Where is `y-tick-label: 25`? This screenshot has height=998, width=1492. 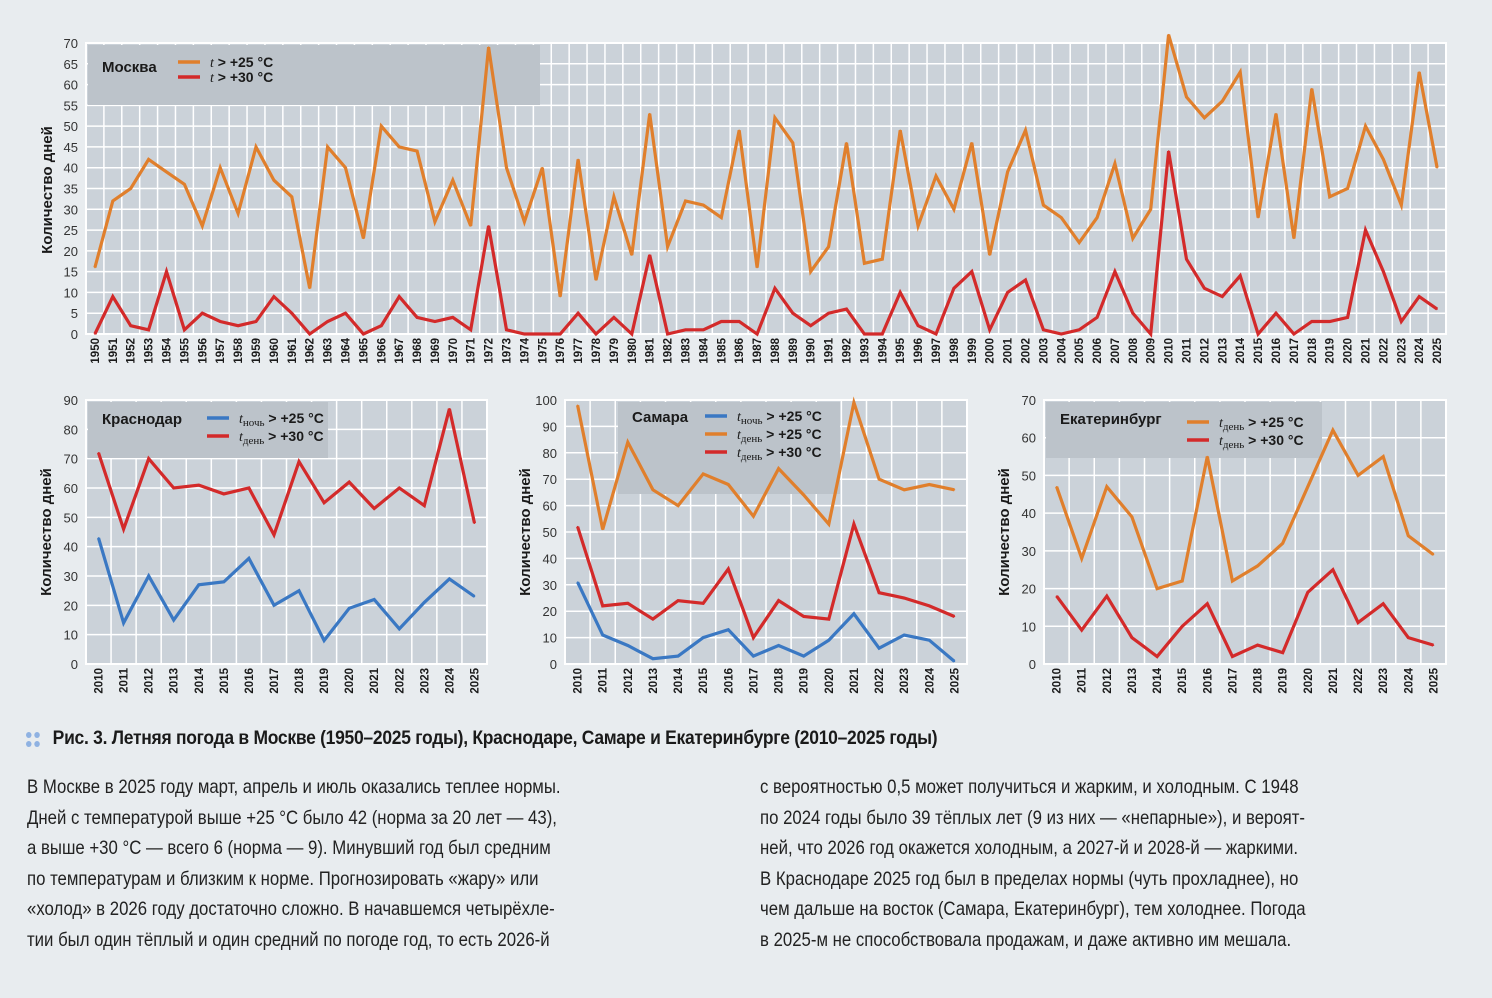 y-tick-label: 25 is located at coordinates (71, 230).